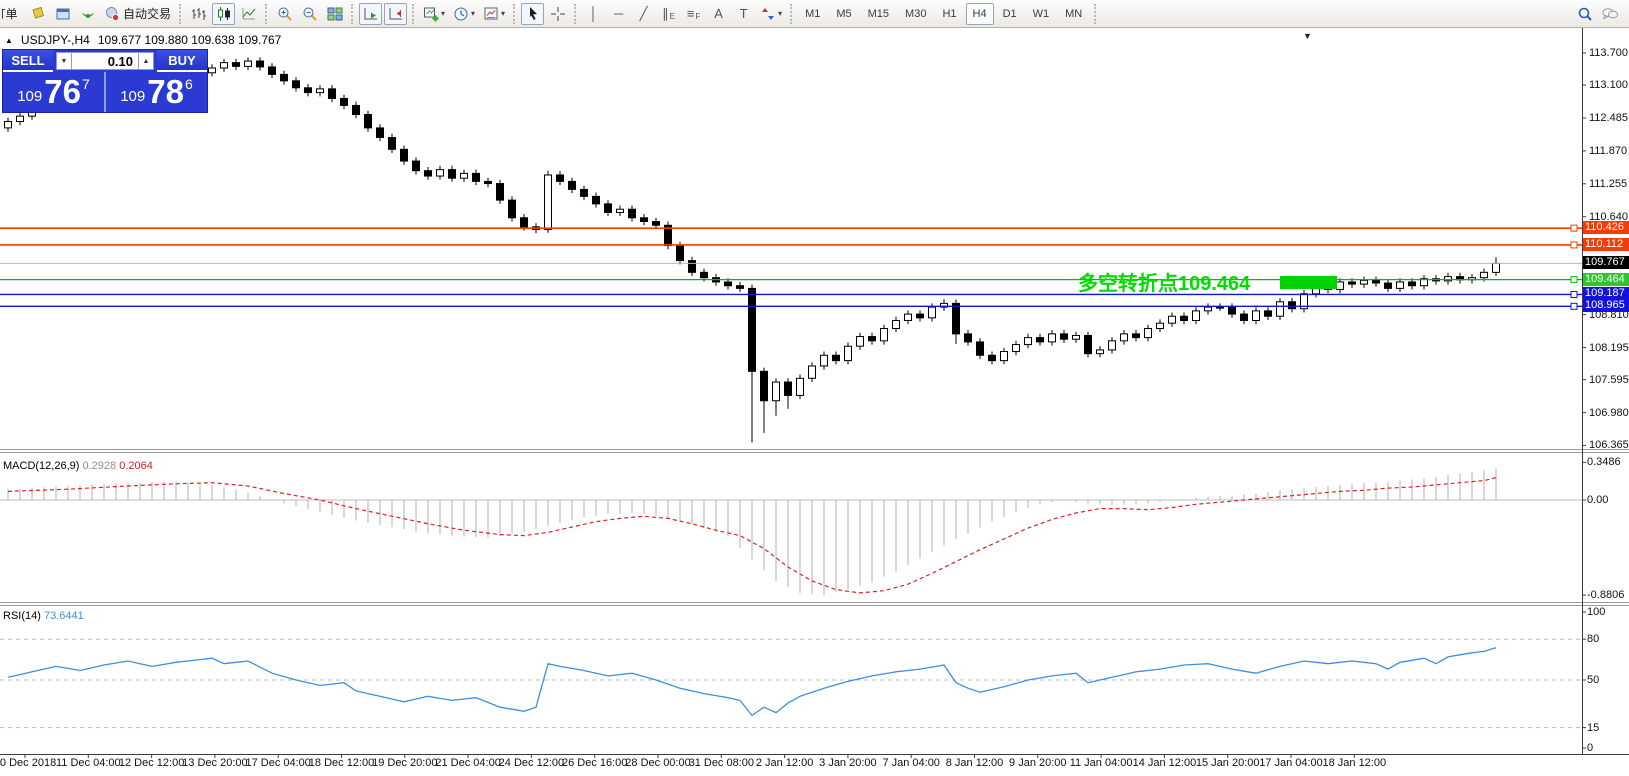  I want to click on price-level-label-108.965: 108.965, so click(1606, 306).